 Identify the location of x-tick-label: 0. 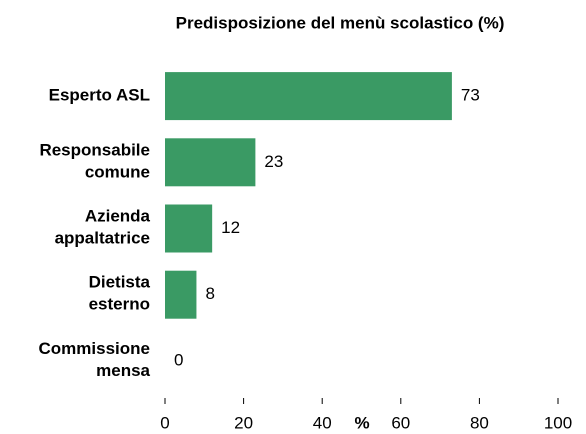
(164, 422).